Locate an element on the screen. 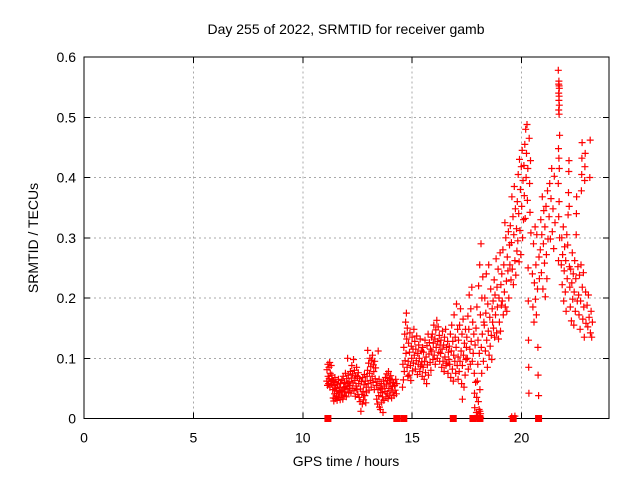  y-tick-label: 0.4 is located at coordinates (67, 178).